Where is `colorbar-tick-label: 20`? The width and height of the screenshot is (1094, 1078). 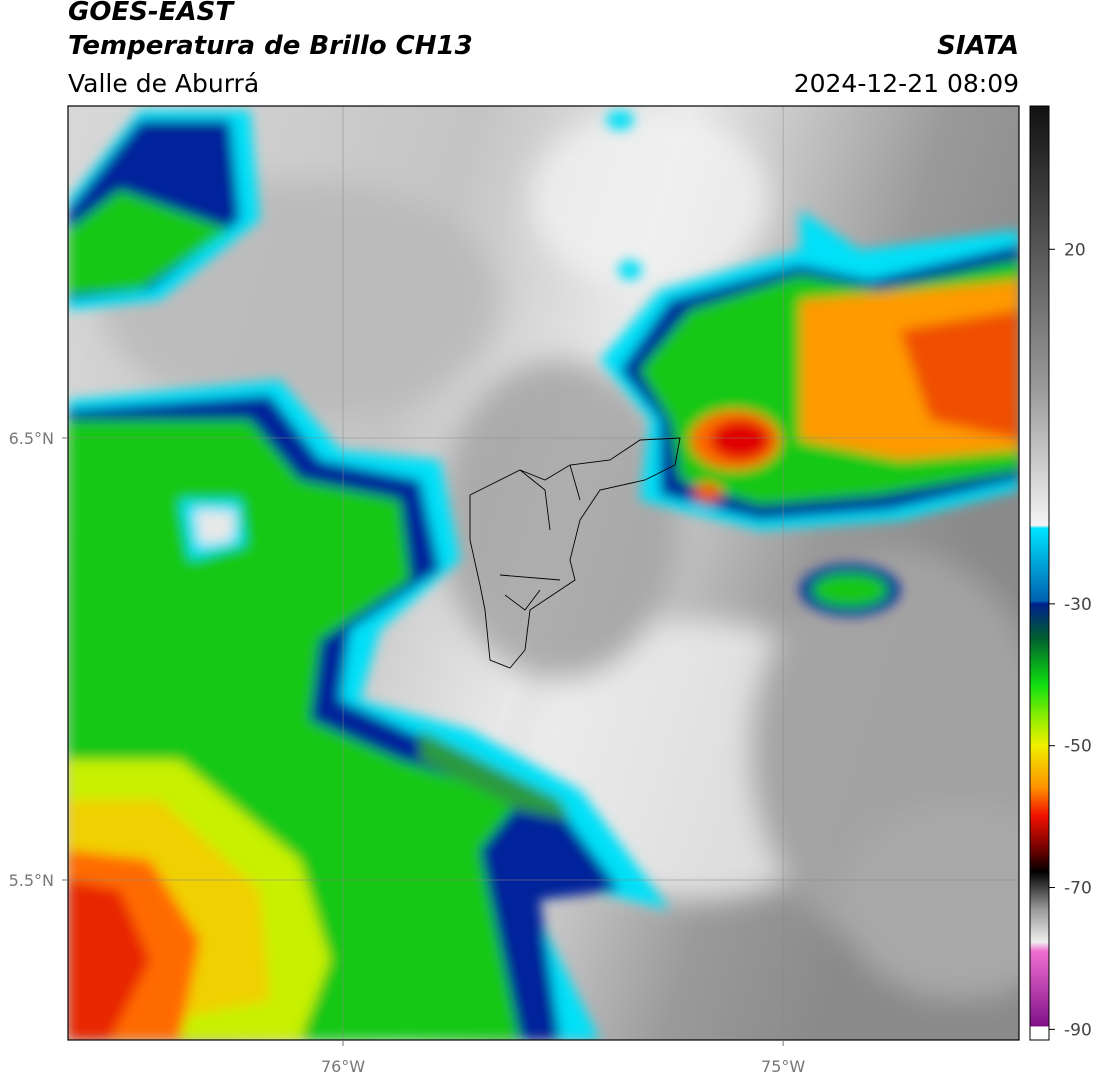
colorbar-tick-label: 20 is located at coordinates (1075, 250).